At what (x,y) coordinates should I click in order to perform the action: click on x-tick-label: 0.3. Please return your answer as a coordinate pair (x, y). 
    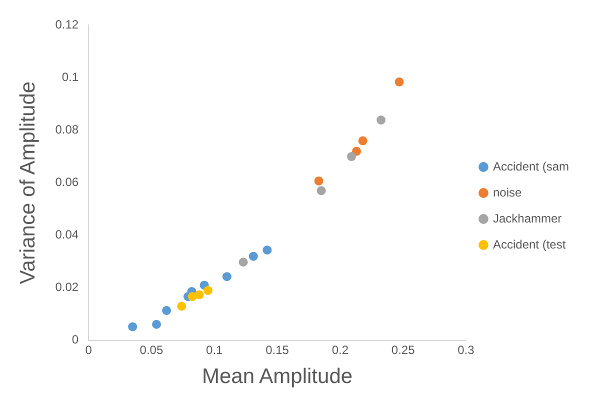
    Looking at the image, I should click on (466, 349).